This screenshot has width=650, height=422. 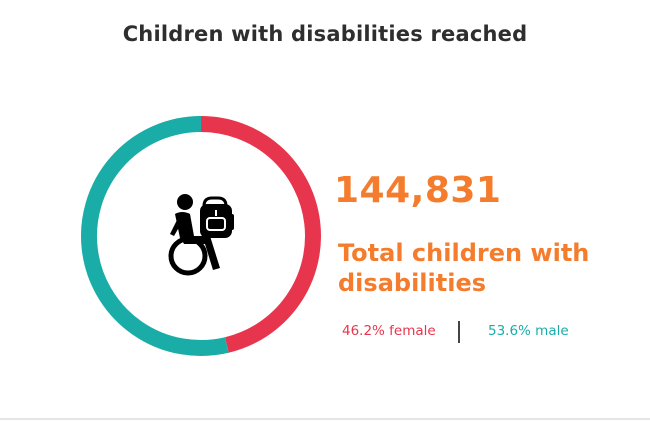 I want to click on total-label: Total children with disabilities, so click(x=464, y=268).